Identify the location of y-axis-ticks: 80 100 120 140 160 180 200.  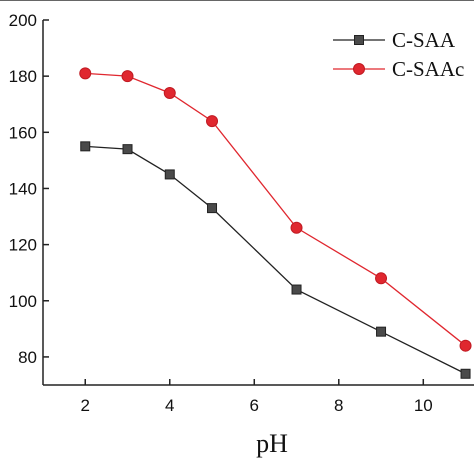
(29, 189).